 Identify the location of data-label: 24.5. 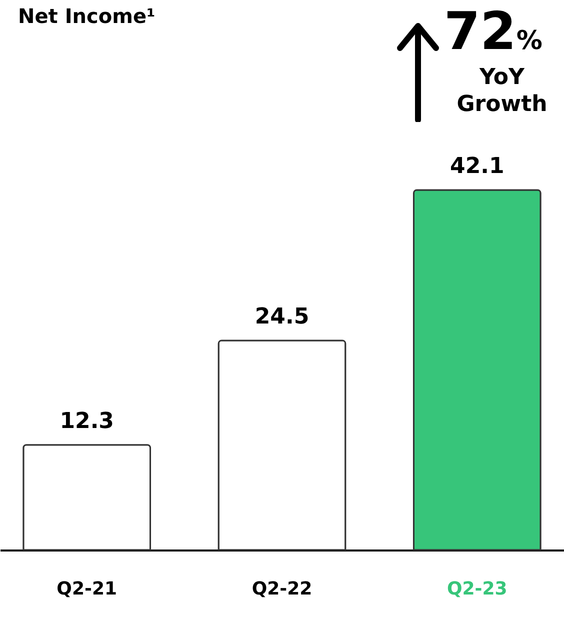
(282, 317).